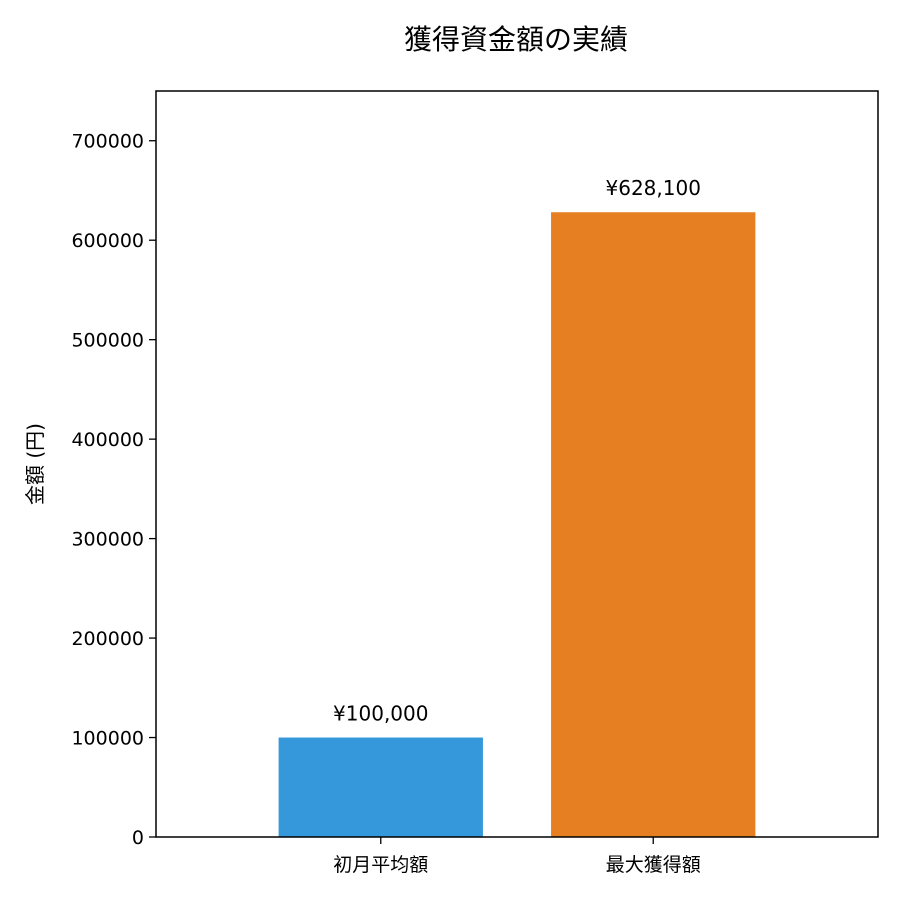 The image size is (900, 900). What do you see at coordinates (107, 739) in the screenshot?
I see `y-tick-label-1: 100000` at bounding box center [107, 739].